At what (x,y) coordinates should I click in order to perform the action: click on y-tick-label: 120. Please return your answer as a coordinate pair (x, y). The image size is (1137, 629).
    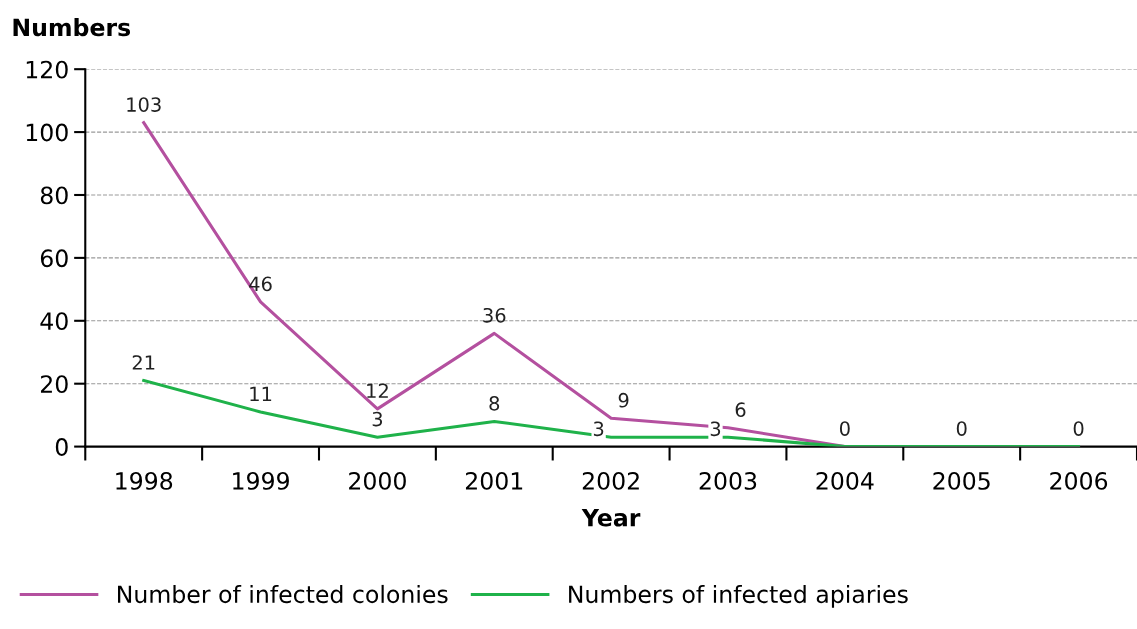
    Looking at the image, I should click on (47, 69).